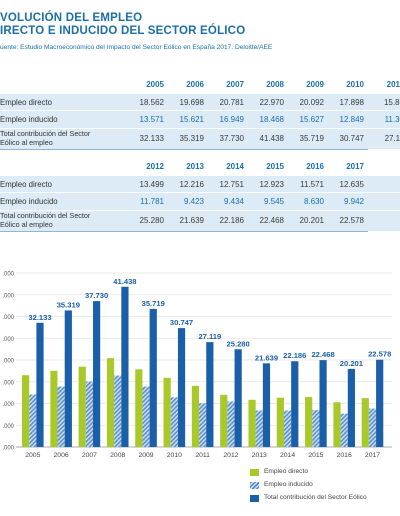 The width and height of the screenshot is (400, 516). What do you see at coordinates (322, 354) in the screenshot?
I see `data-label: 22.468` at bounding box center [322, 354].